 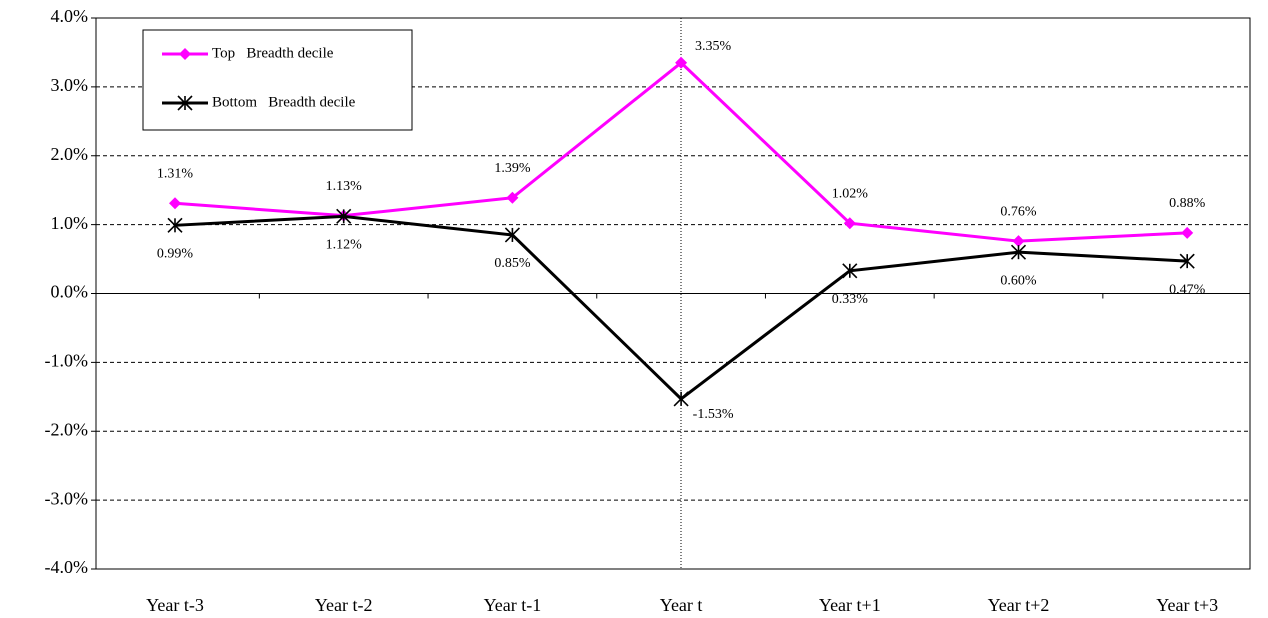 I want to click on data-label: 0.88%, so click(x=1187, y=203).